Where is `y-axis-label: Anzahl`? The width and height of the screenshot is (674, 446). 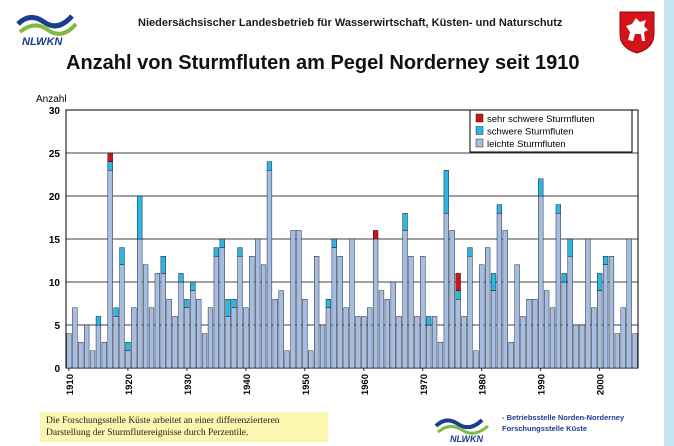
y-axis-label: Anzahl is located at coordinates (51, 99).